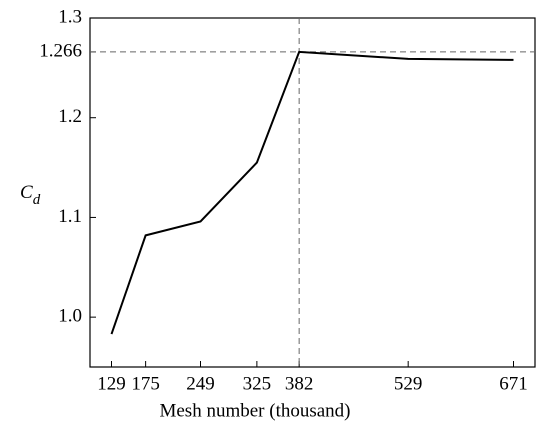 The width and height of the screenshot is (550, 436). Describe the element at coordinates (70, 116) in the screenshot. I see `y-tick-label: 1.2` at that location.